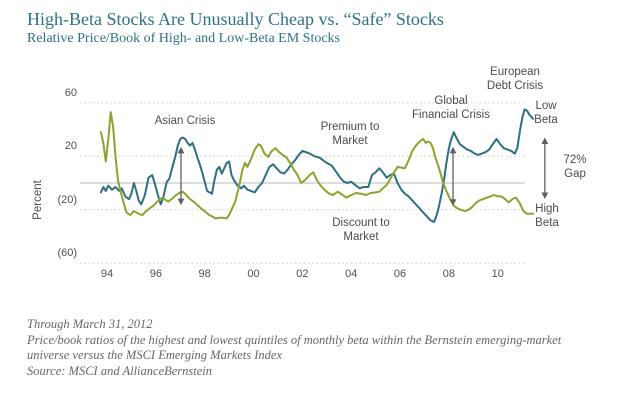 This screenshot has height=400, width=640. What do you see at coordinates (90, 324) in the screenshot?
I see `footnote-through: Through March 31, 2012` at bounding box center [90, 324].